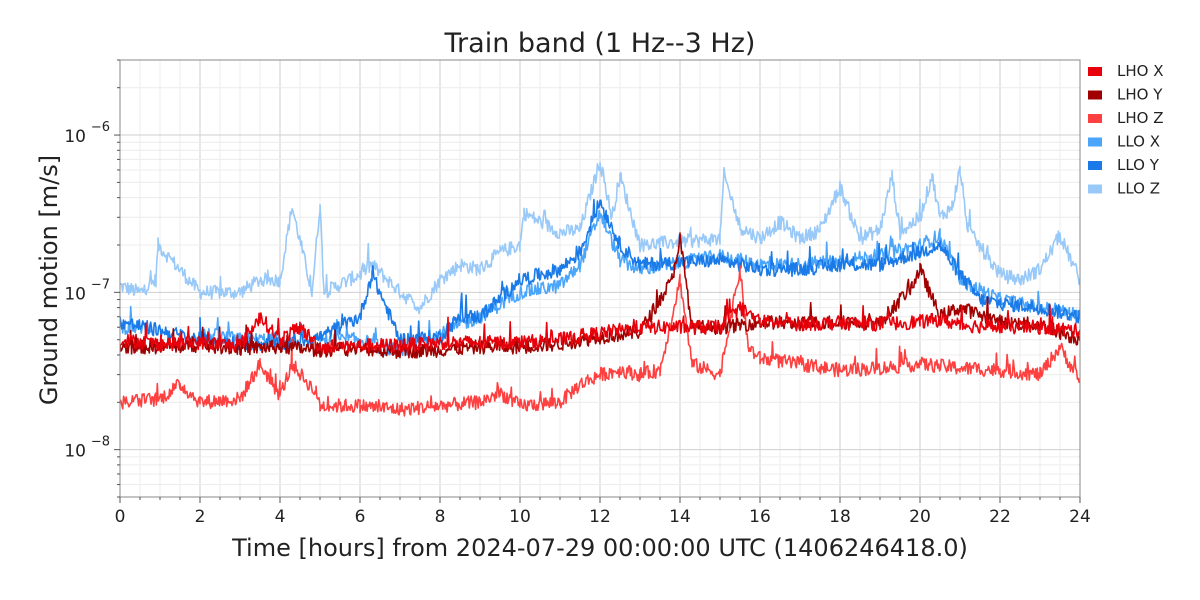 The width and height of the screenshot is (1200, 600). What do you see at coordinates (100, 127) in the screenshot?
I see `y-tick-exponent: −6` at bounding box center [100, 127].